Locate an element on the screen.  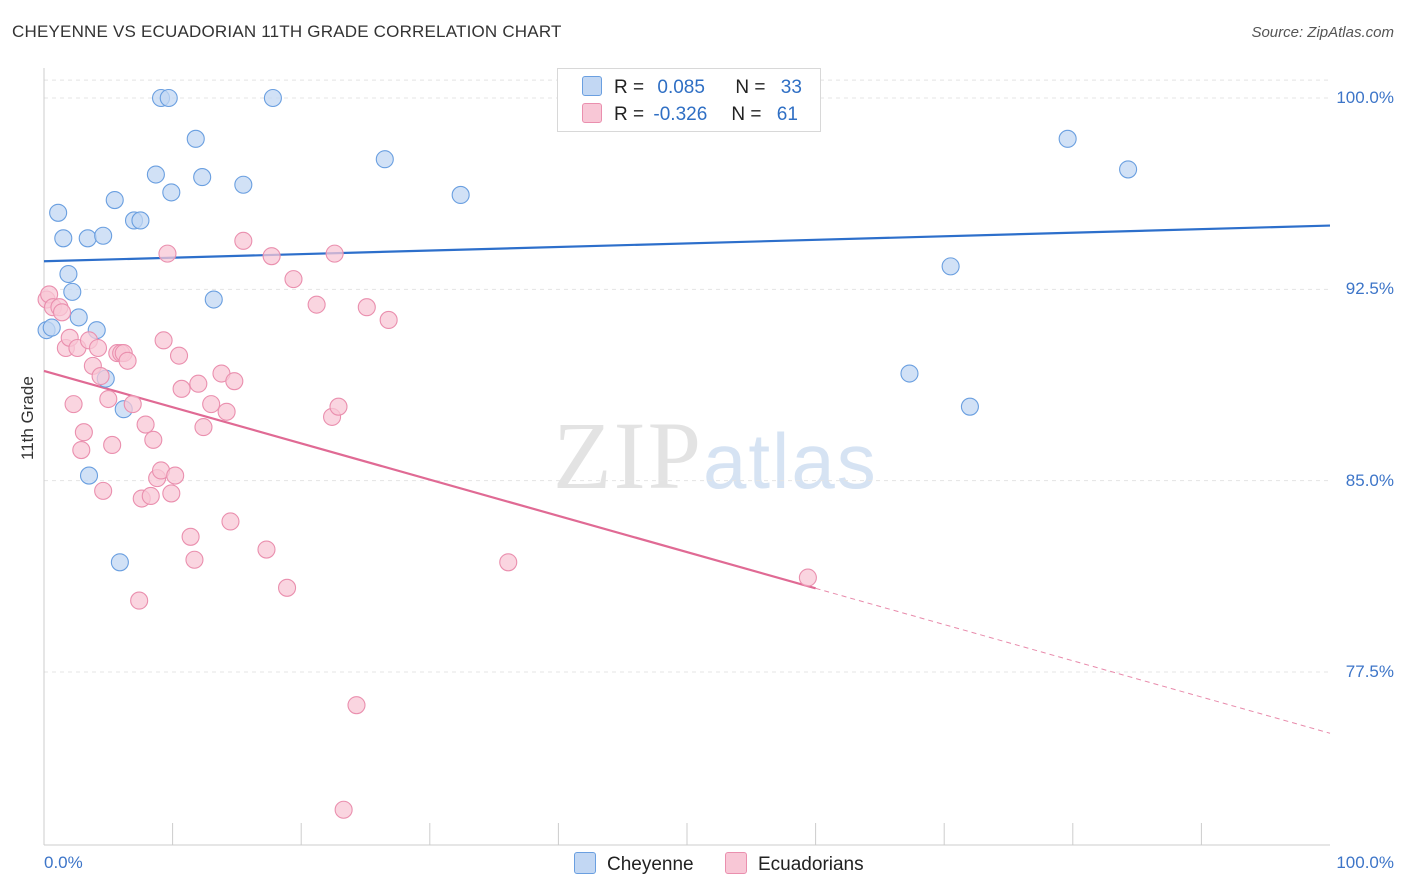
watermark: ZIPatlas is located at coordinates (715, 455).